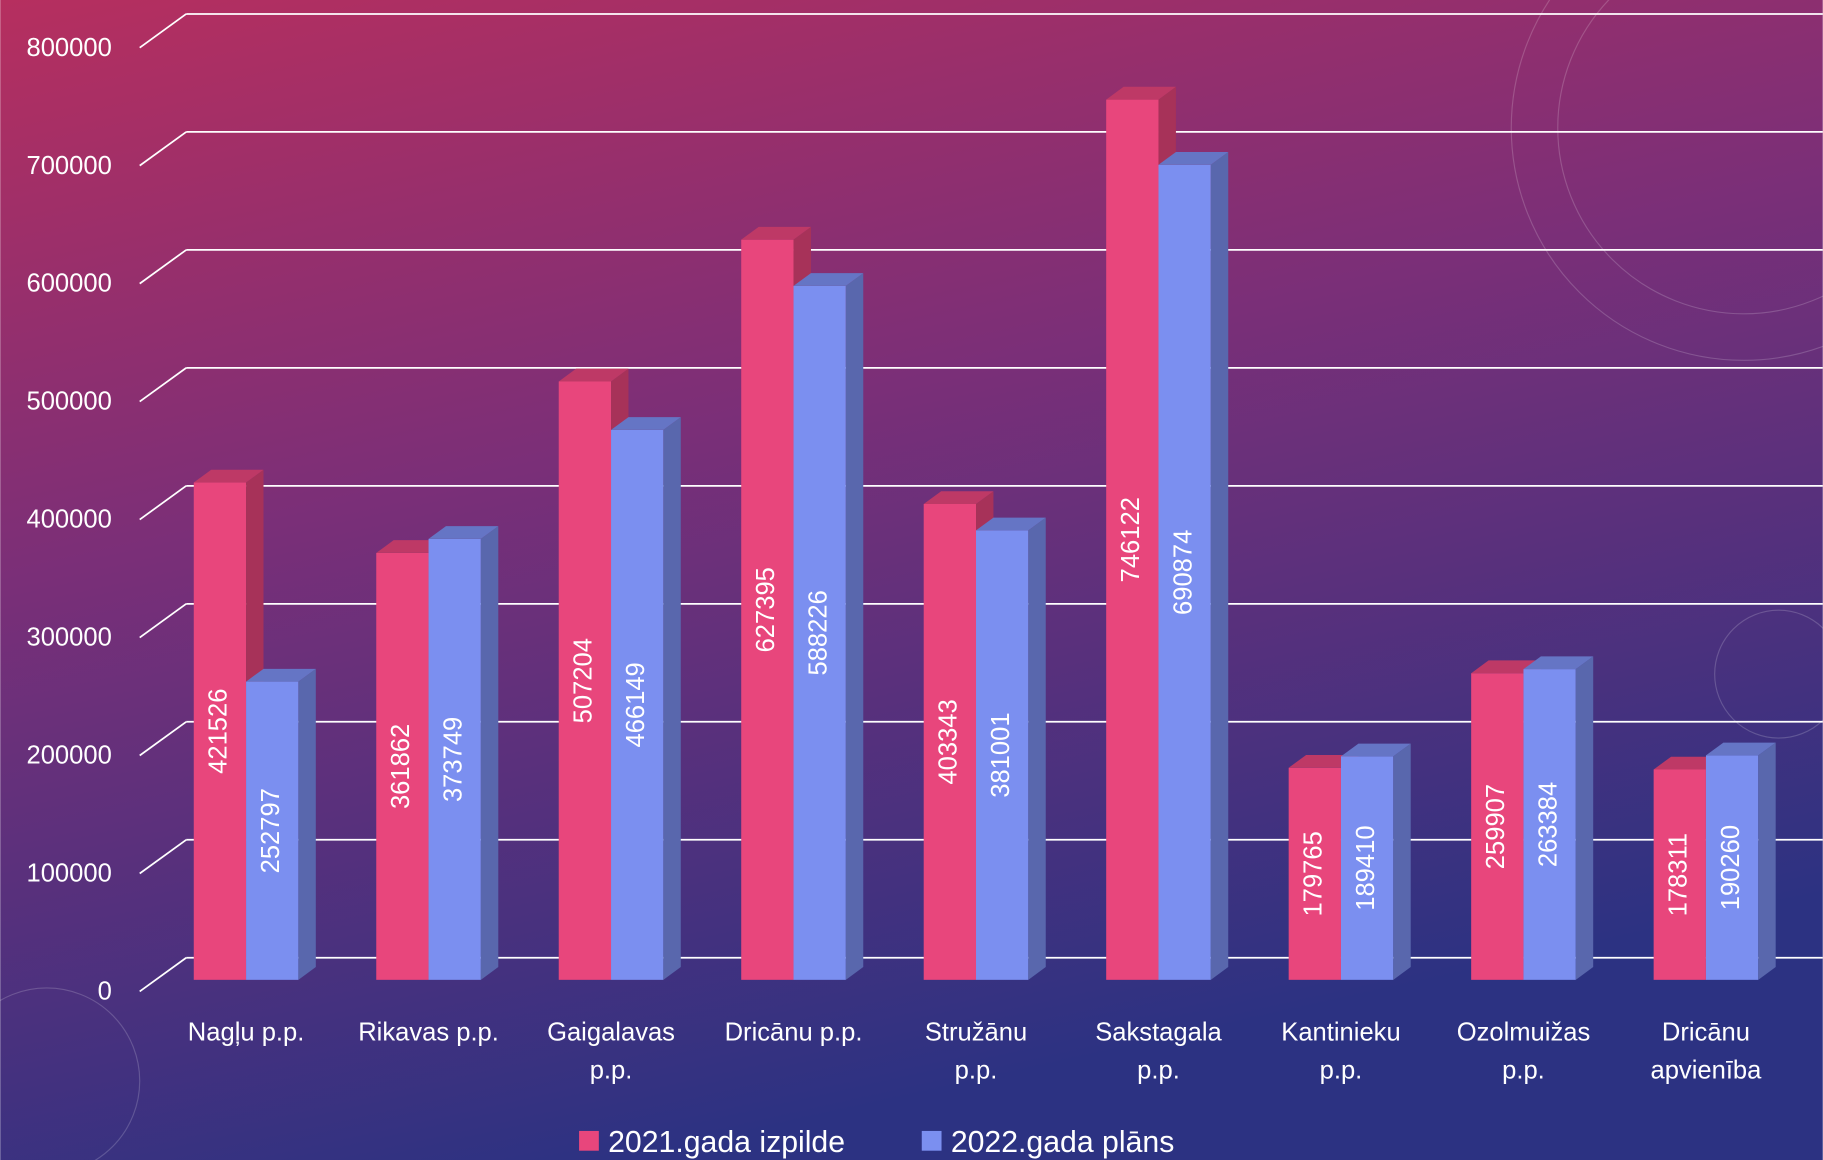 The width and height of the screenshot is (1823, 1160). I want to click on value-label: 373749, so click(453, 759).